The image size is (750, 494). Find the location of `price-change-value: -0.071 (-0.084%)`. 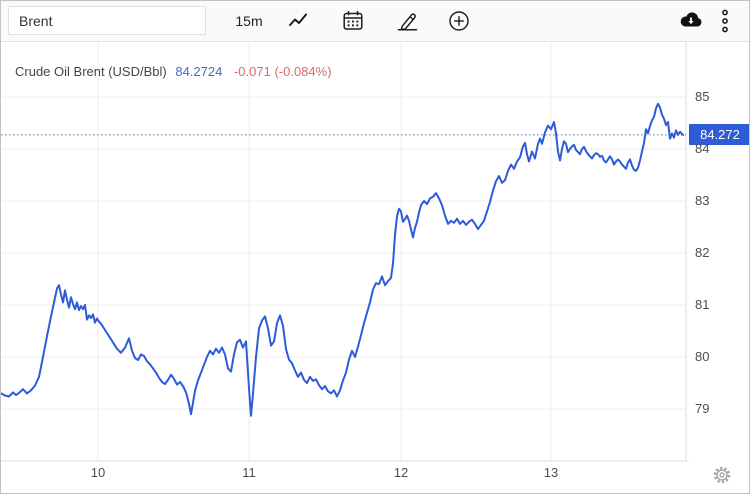

price-change-value: -0.071 (-0.084%) is located at coordinates (282, 71).